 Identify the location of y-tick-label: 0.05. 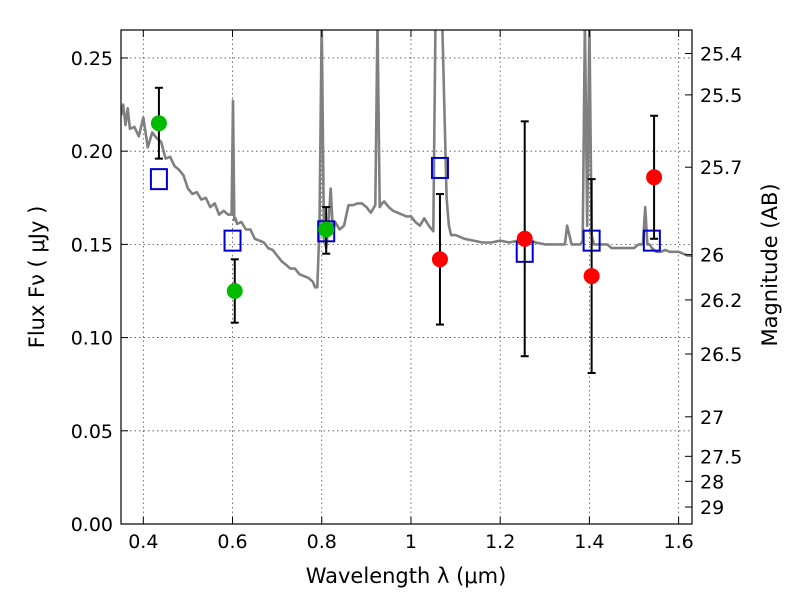
(92, 432).